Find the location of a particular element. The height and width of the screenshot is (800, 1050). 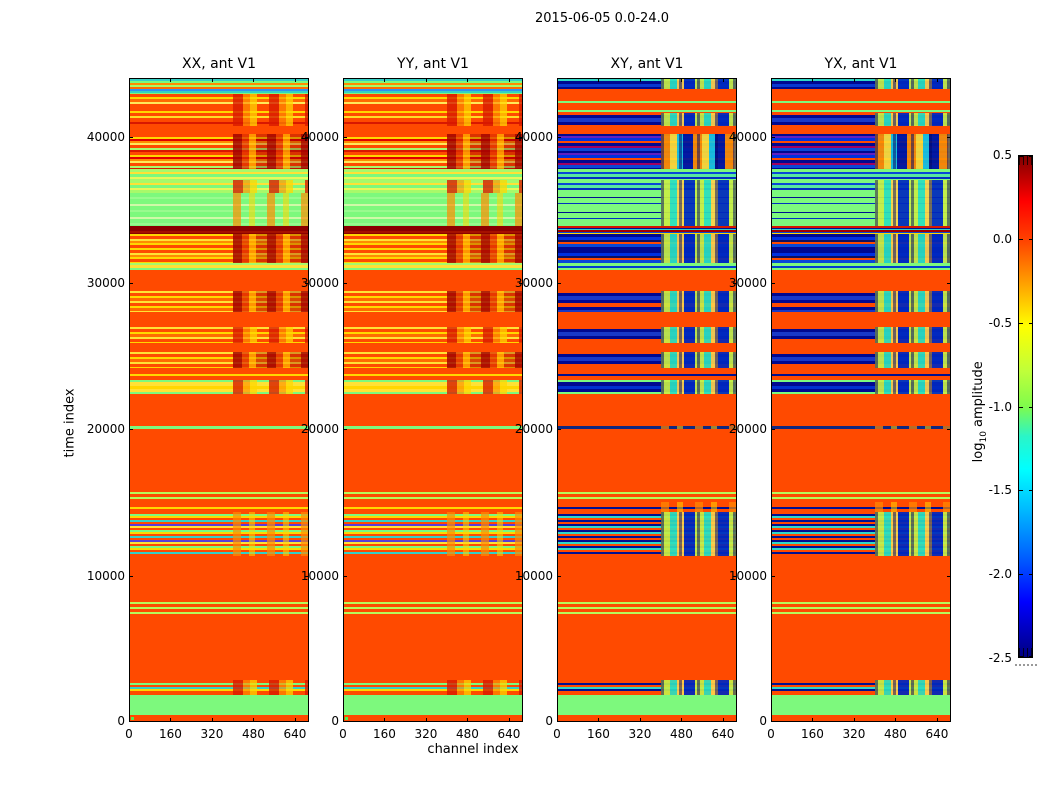

panel-title-yx: YX, ant V1 is located at coordinates (861, 64).